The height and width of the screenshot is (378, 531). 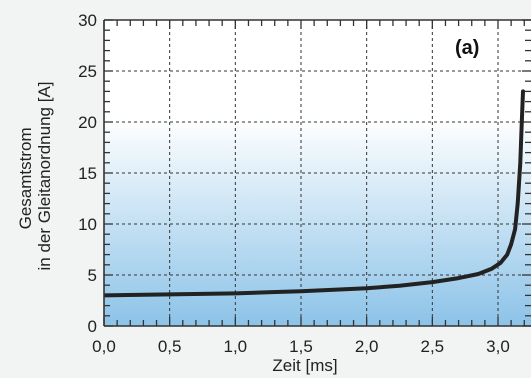 What do you see at coordinates (498, 346) in the screenshot?
I see `x-tick-label: 3,0` at bounding box center [498, 346].